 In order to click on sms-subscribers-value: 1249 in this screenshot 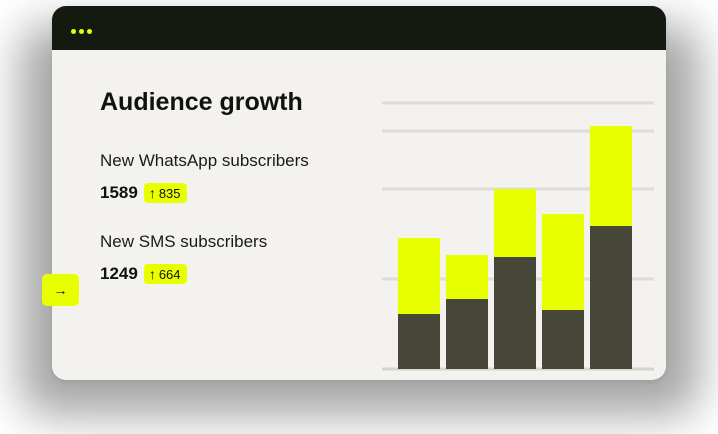, I will do `click(119, 273)`.